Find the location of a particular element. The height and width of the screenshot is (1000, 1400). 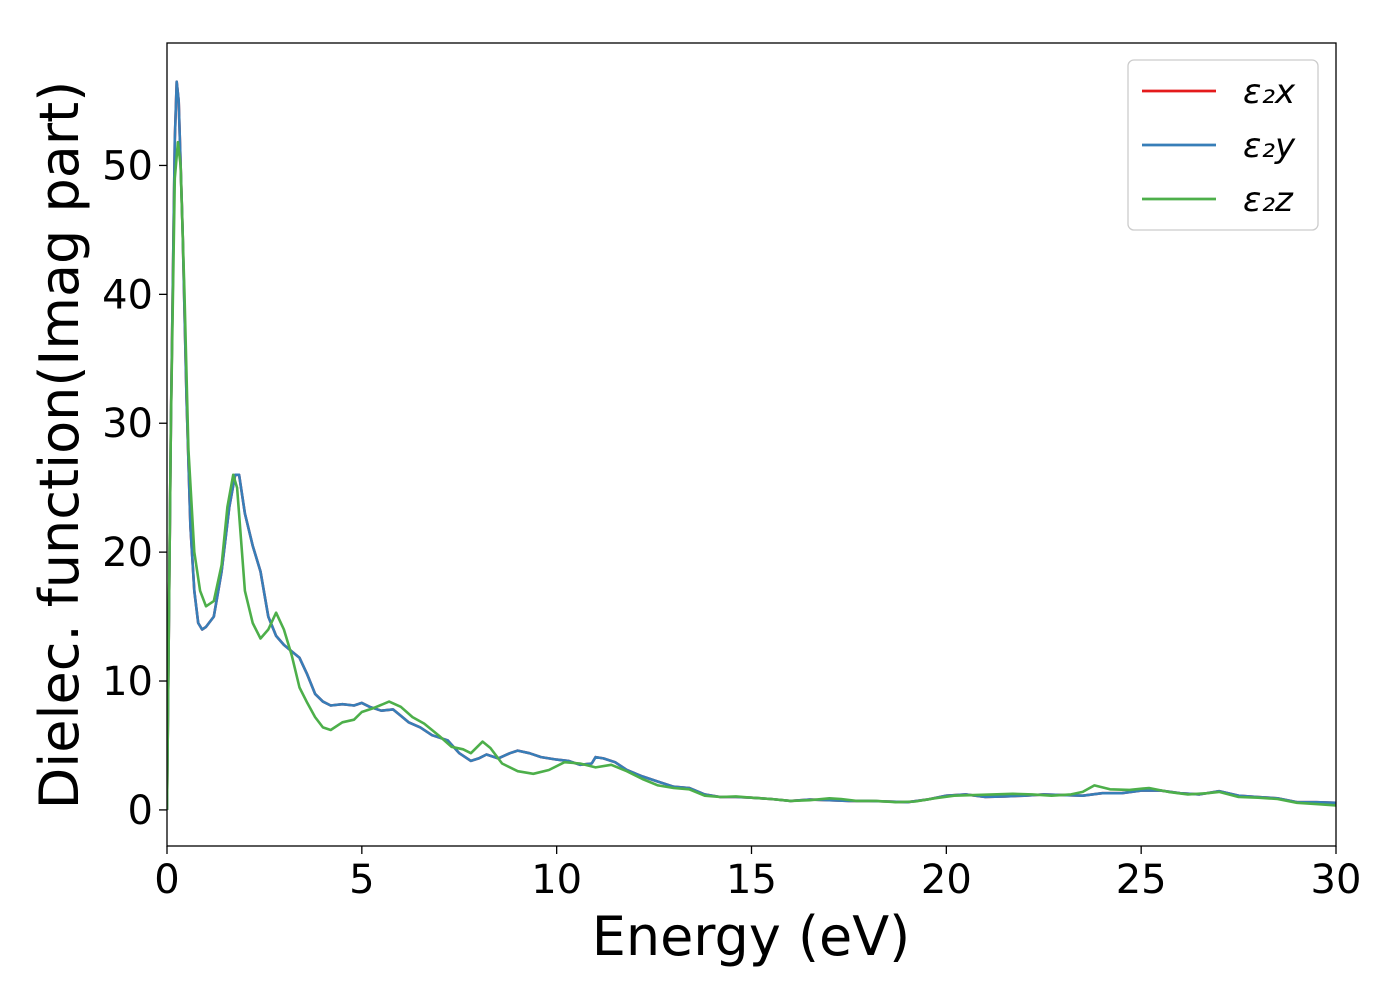

y-tick-label: 30 is located at coordinates (127, 424).